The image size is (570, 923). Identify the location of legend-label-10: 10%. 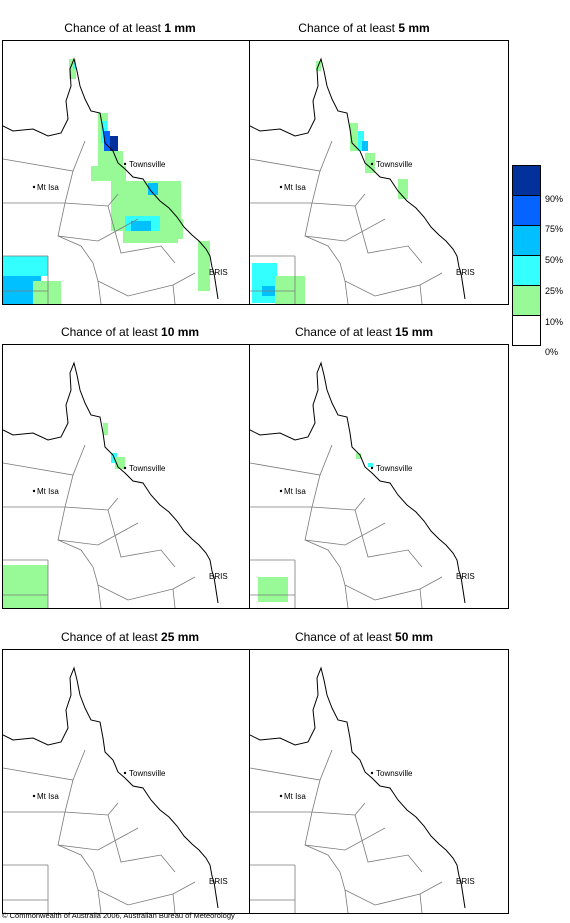
(554, 322).